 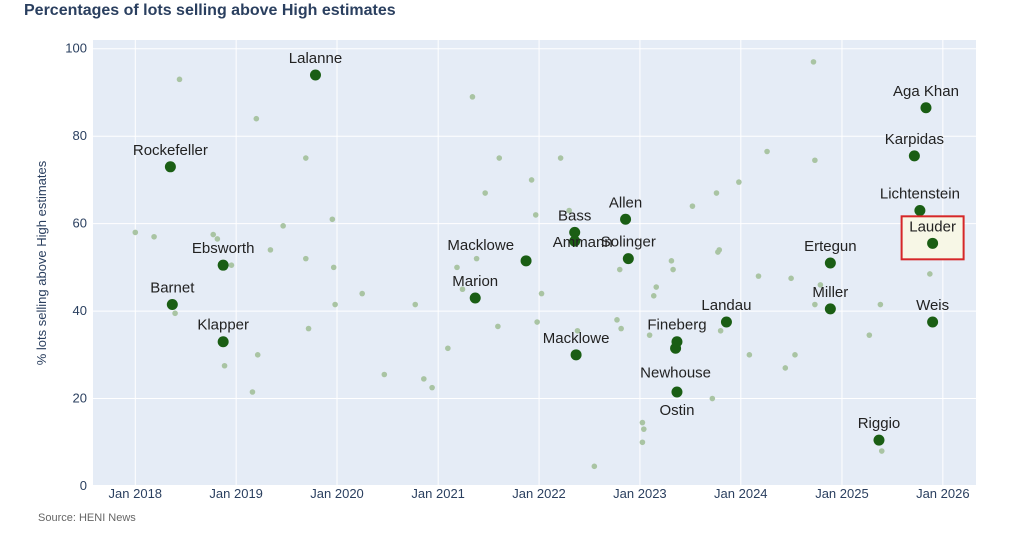 What do you see at coordinates (438, 493) in the screenshot?
I see `x-tick-label: Jan 2021` at bounding box center [438, 493].